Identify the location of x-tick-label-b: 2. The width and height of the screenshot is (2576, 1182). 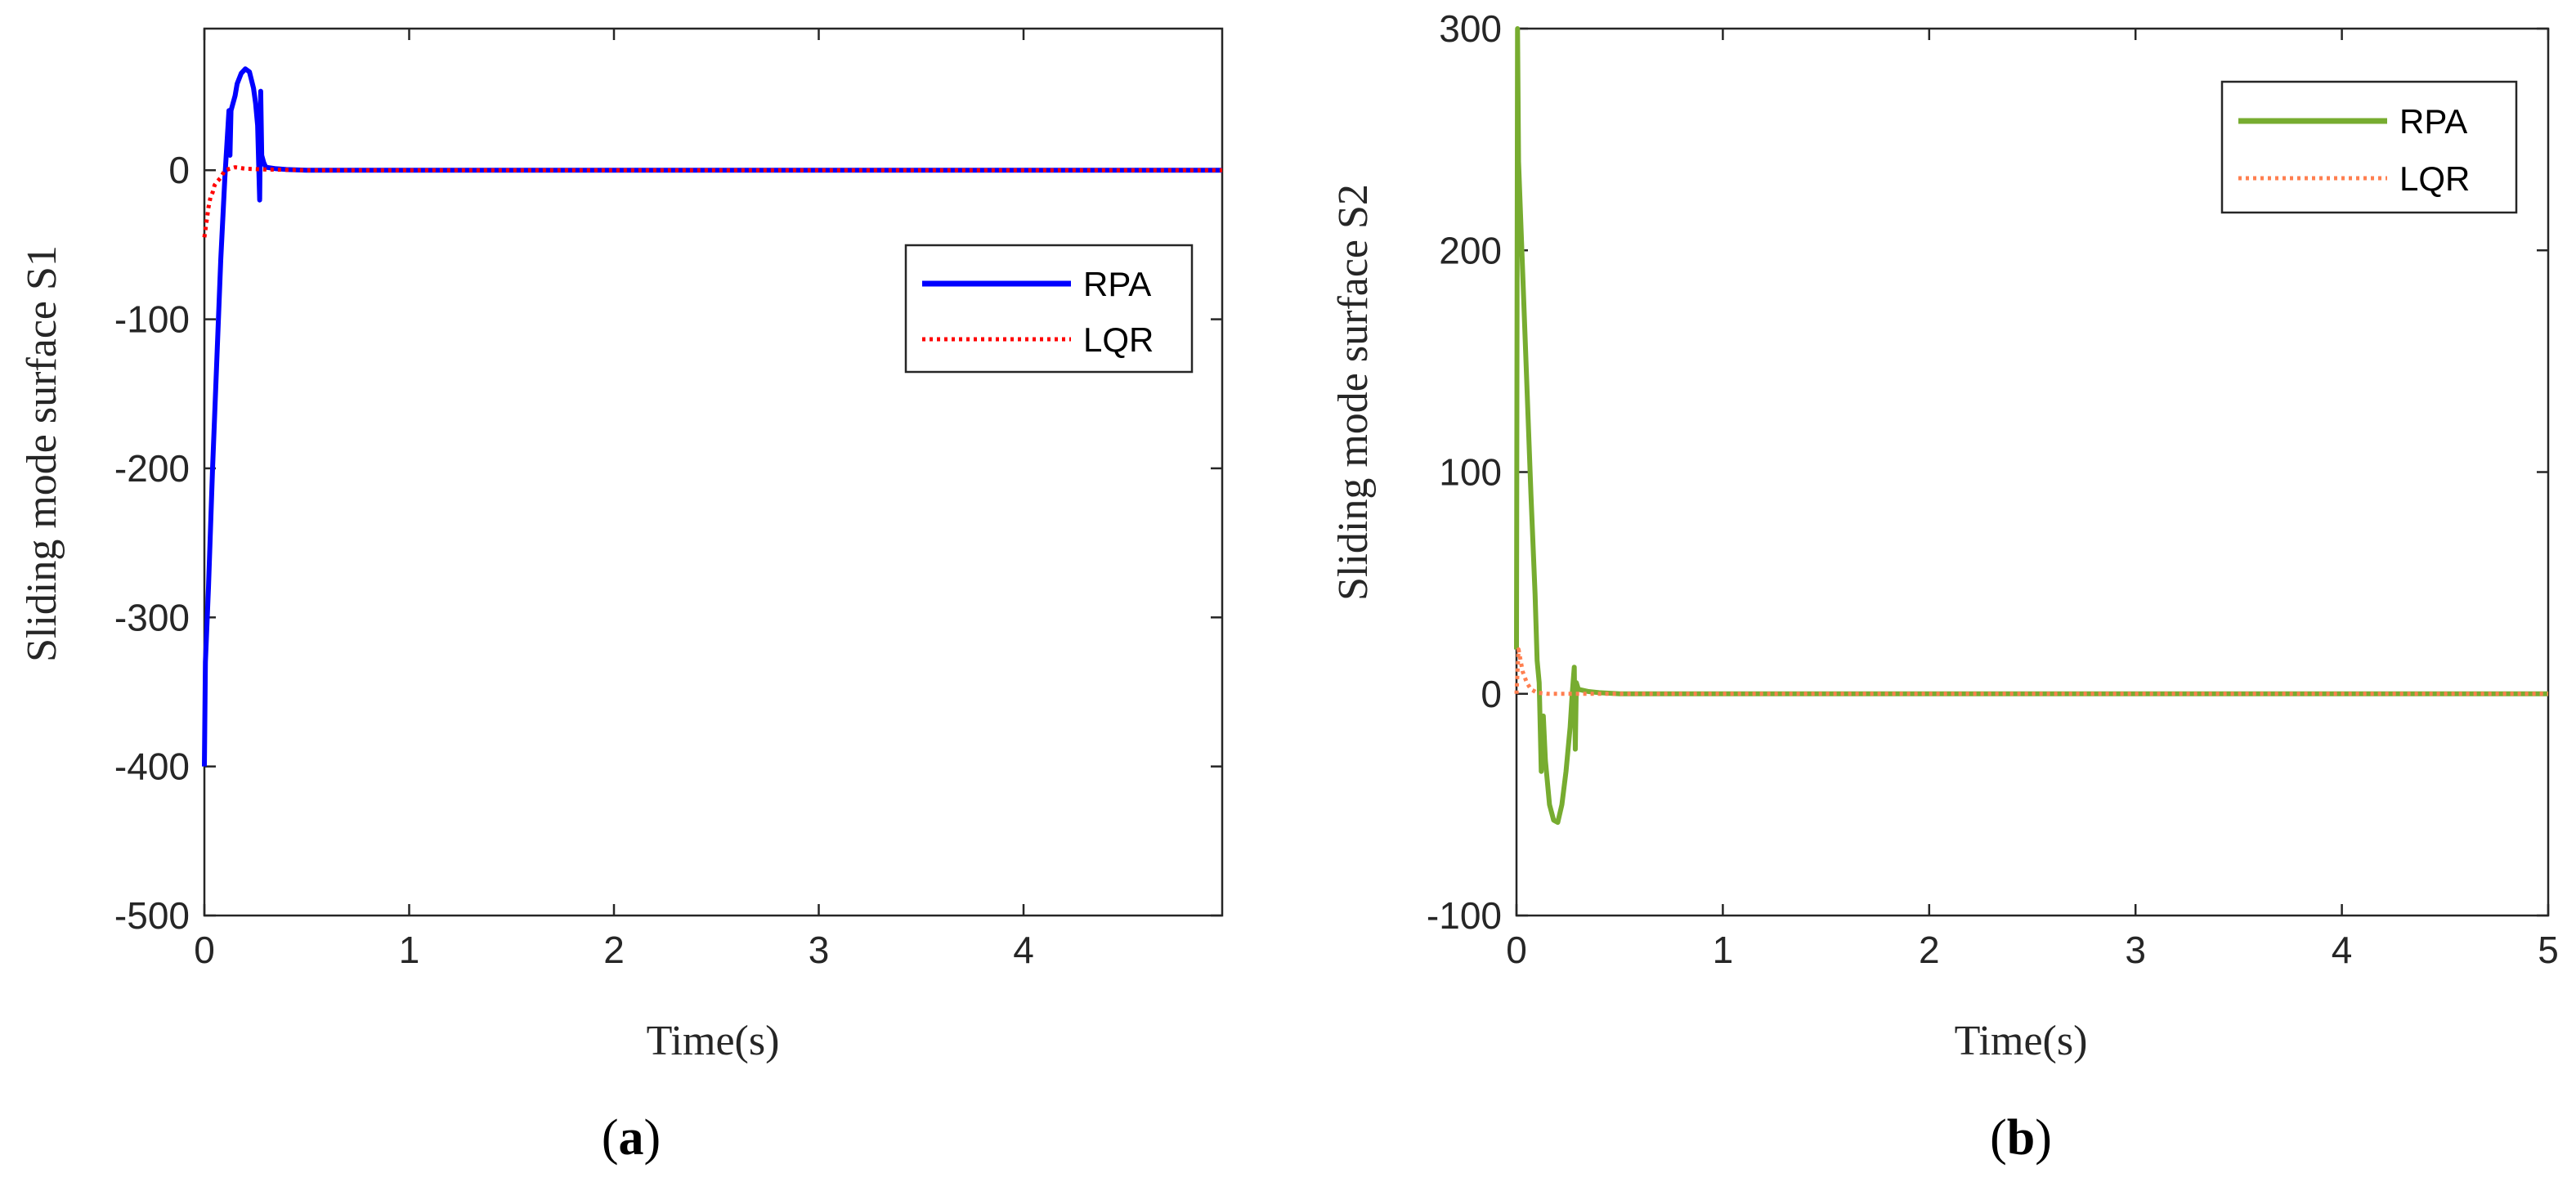
(1930, 950).